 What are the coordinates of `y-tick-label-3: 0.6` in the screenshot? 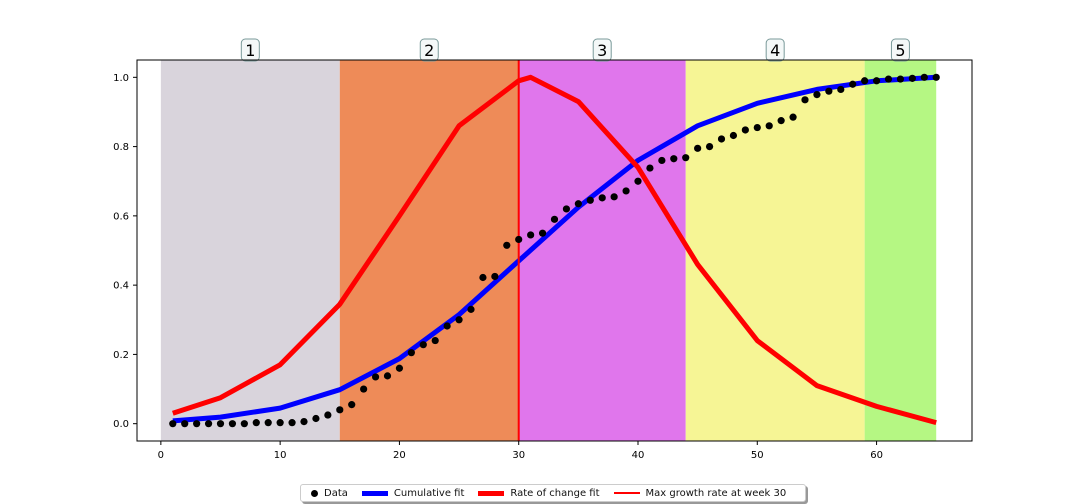 It's located at (121, 216).